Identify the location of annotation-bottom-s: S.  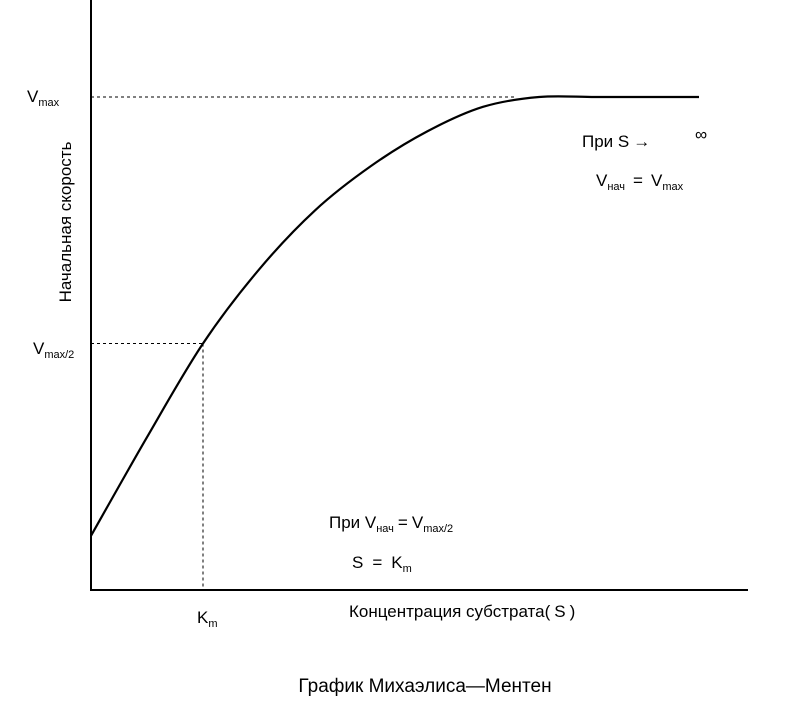
(358, 562).